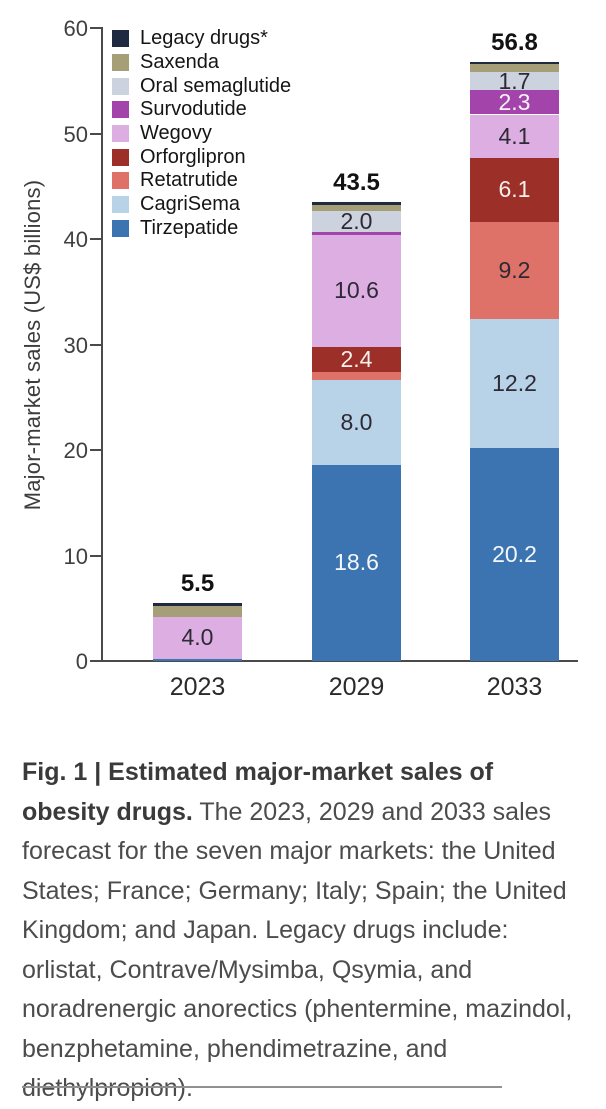 This screenshot has width=606, height=1109. I want to click on bar-segment: 2.0, so click(356, 220).